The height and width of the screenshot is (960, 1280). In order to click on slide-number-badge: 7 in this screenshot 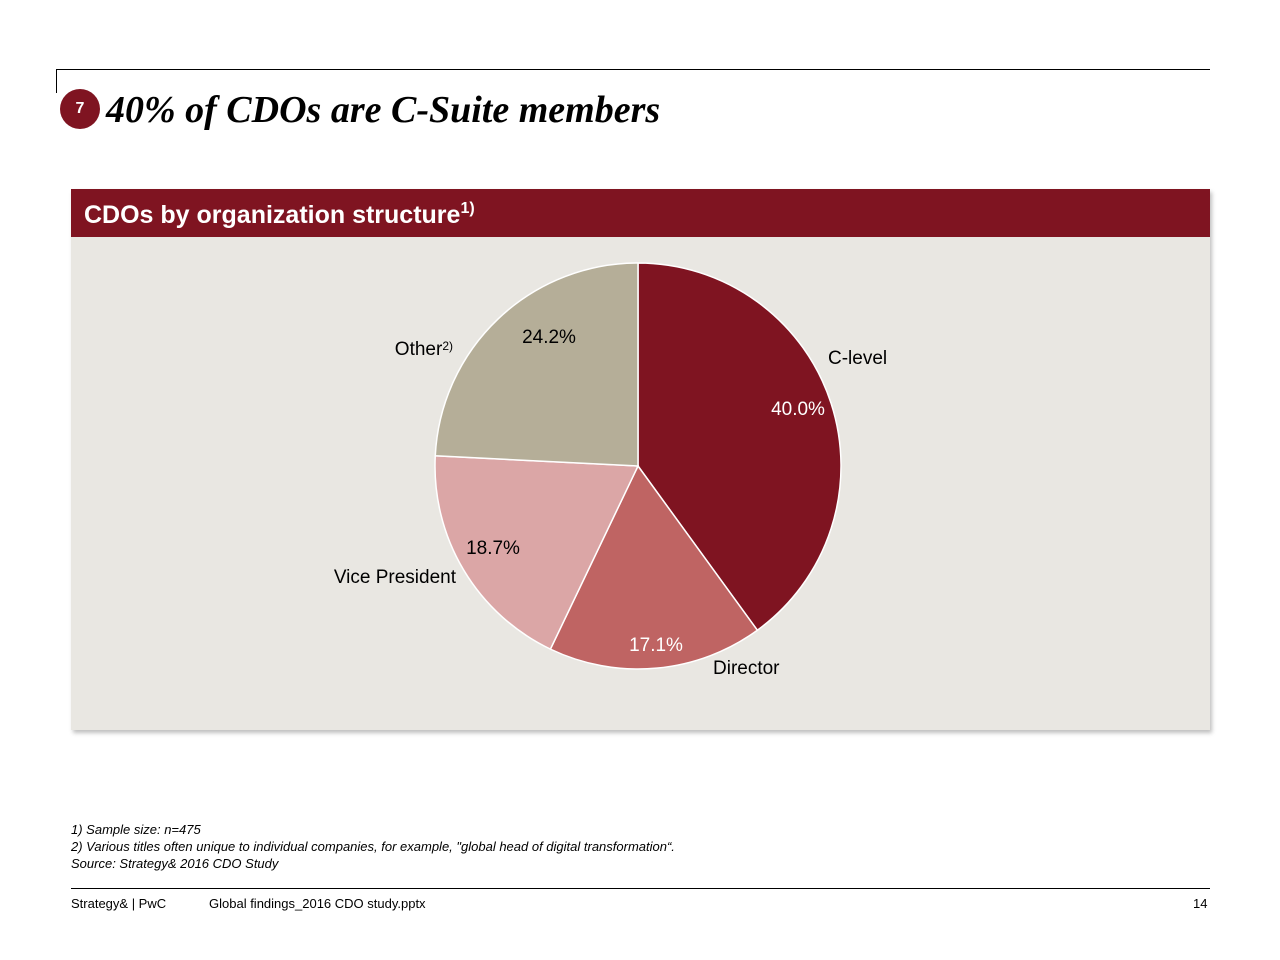, I will do `click(80, 109)`.